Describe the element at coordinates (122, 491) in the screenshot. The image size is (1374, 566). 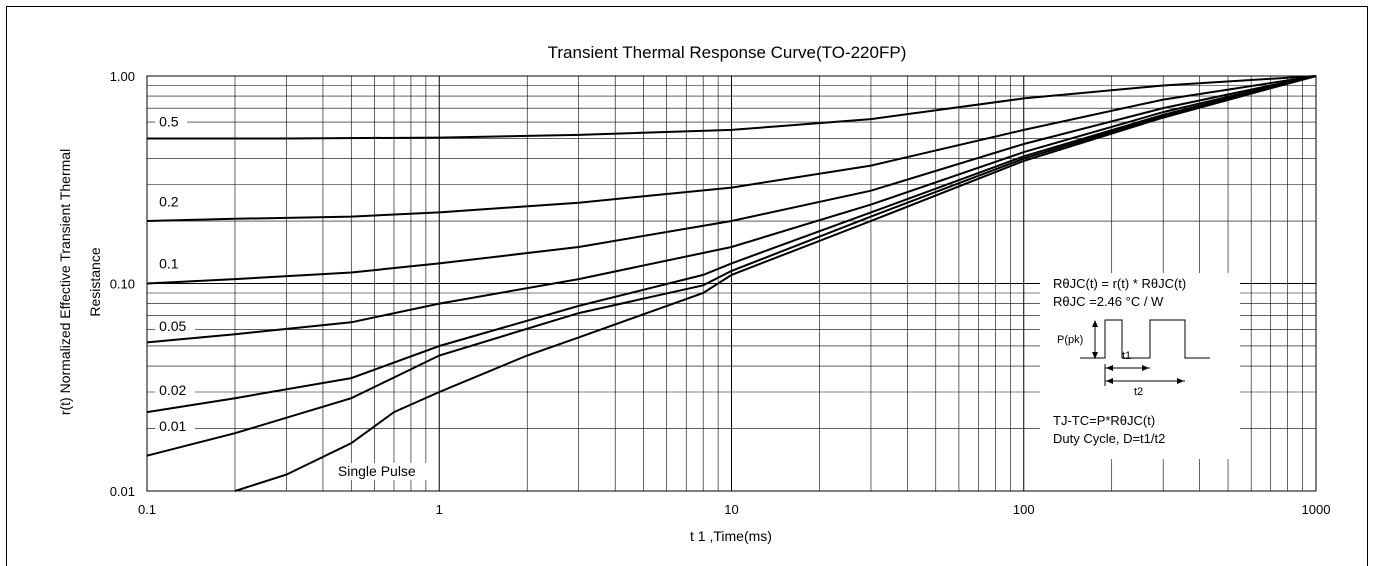
I see `y-tick-label: 0.01` at that location.